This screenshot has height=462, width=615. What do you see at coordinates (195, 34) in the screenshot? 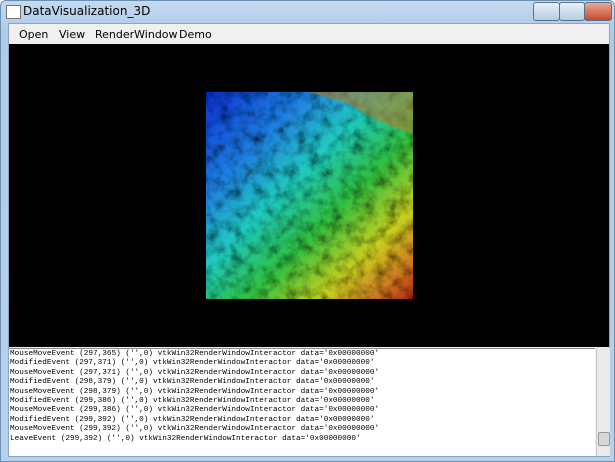
I see `menu-item: Demo` at bounding box center [195, 34].